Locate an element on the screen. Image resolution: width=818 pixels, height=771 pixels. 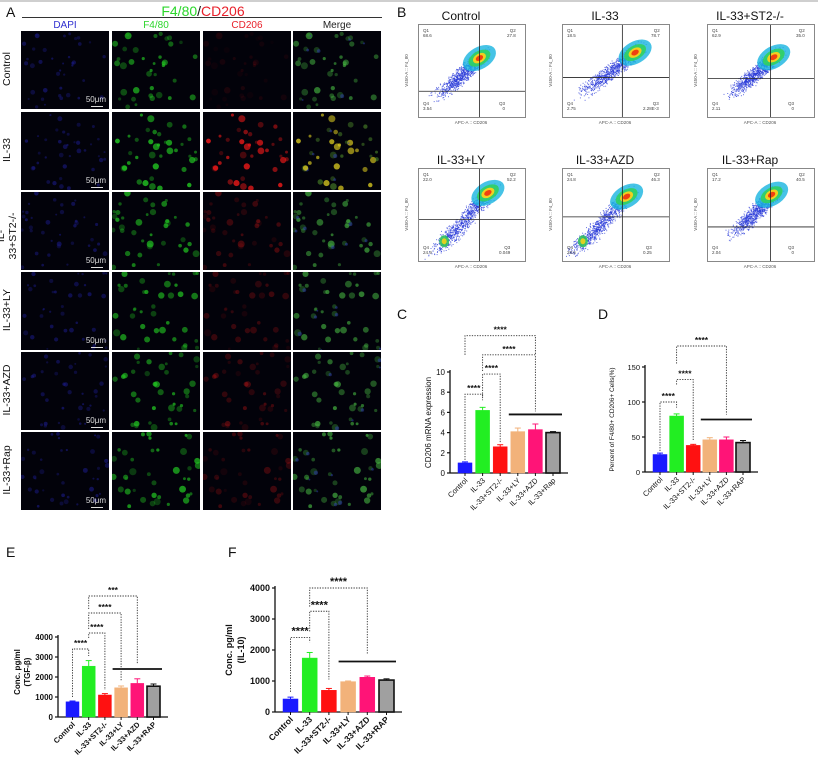
quadrant-q1-value: 17.2 is located at coordinates (716, 179).